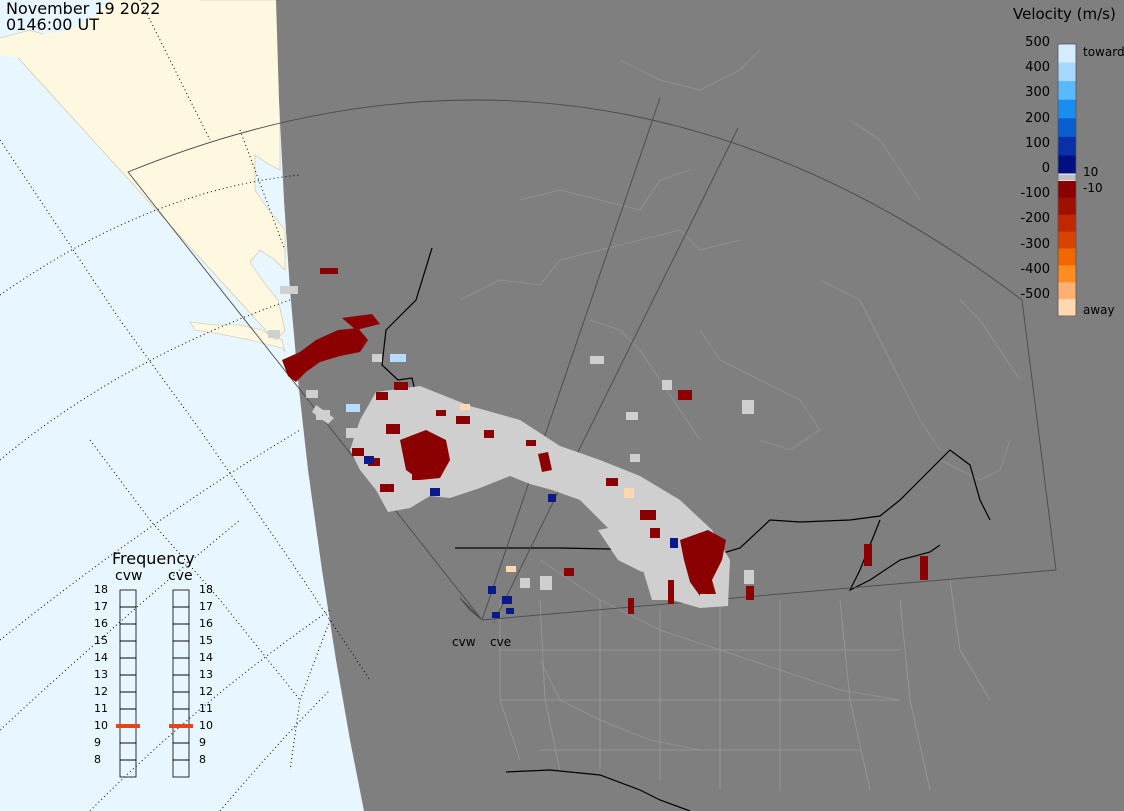 The image size is (1124, 811). Describe the element at coordinates (97, 759) in the screenshot. I see `frequency-scale-label: 8` at that location.